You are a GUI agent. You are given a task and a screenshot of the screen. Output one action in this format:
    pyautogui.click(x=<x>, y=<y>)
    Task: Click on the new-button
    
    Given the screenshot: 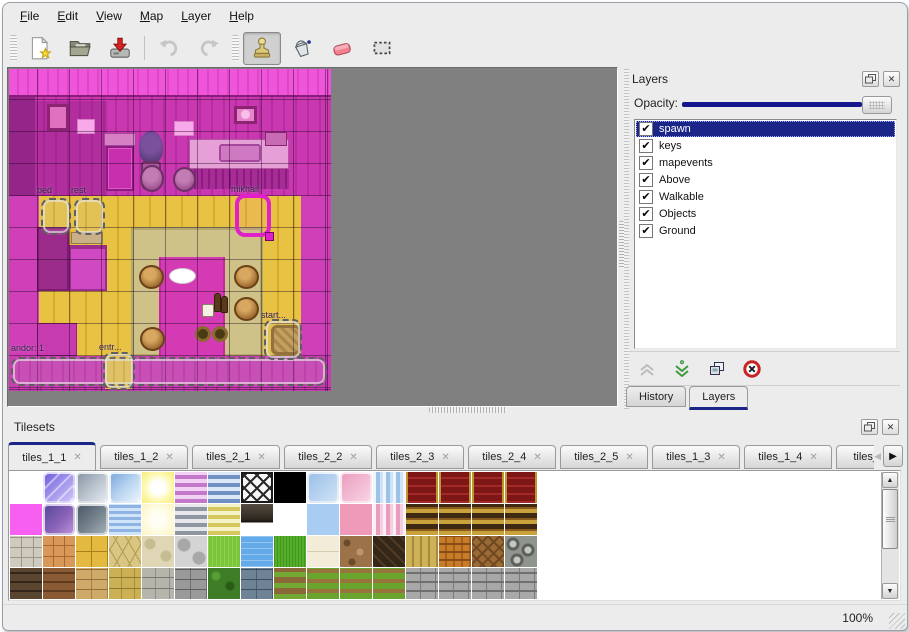 What is the action you would take?
    pyautogui.click(x=40, y=48)
    